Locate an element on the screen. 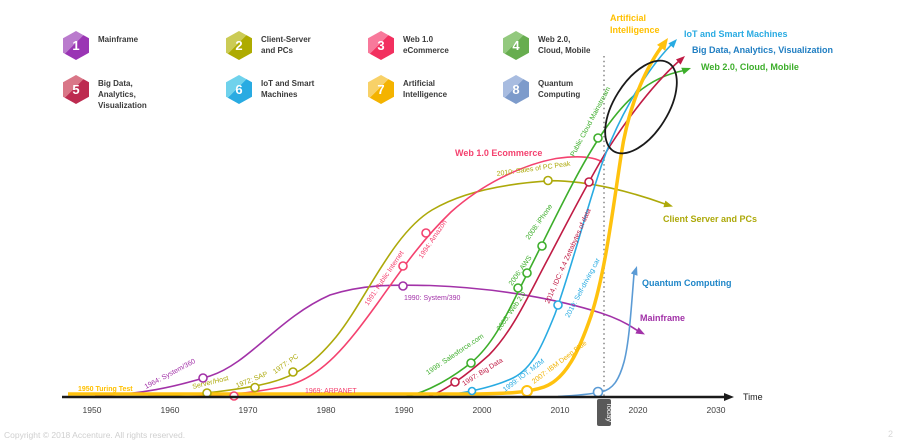 This screenshot has height=440, width=899. today-badge-label: Today is located at coordinates (609, 412).